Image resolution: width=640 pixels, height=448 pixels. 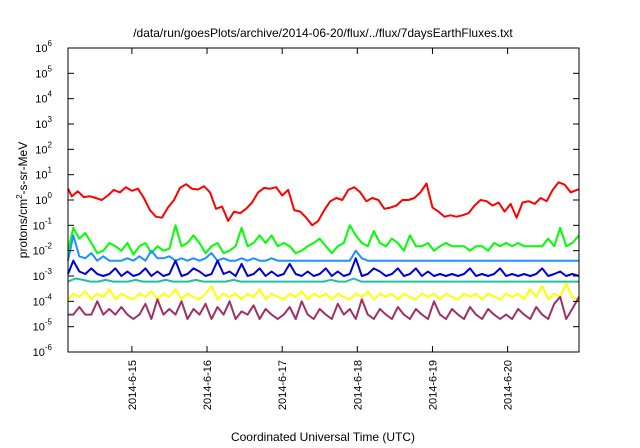 I want to click on y-axis-label-sup: 2, so click(x=19, y=196).